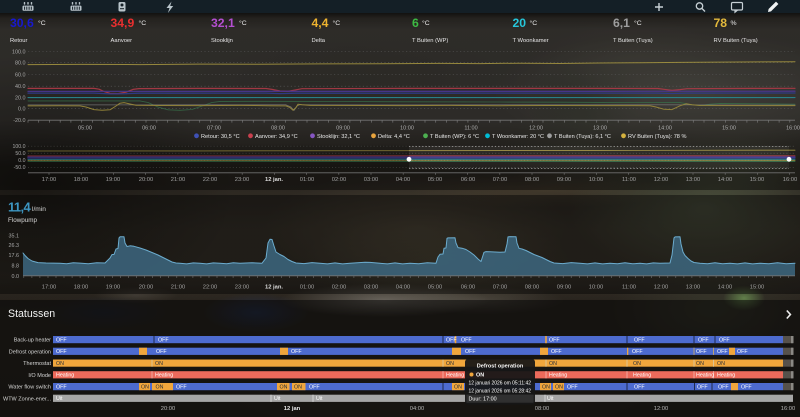 This screenshot has width=800, height=417. Describe the element at coordinates (415, 23) in the screenshot. I see `svg-text: 6` at that location.